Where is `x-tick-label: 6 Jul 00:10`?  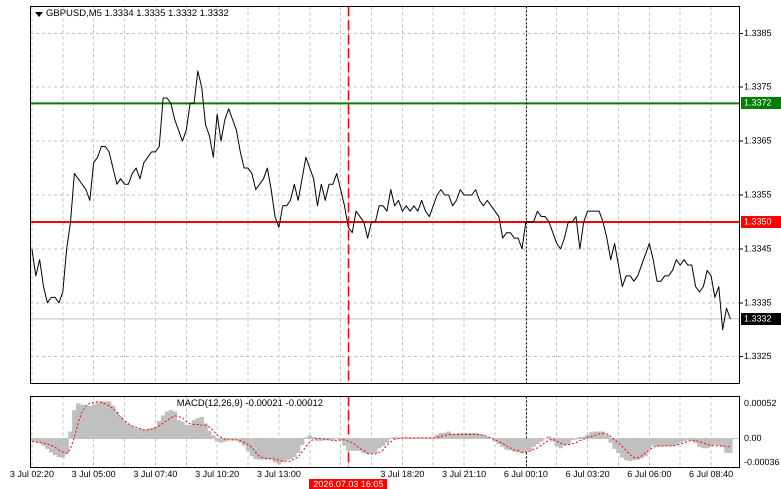
x-tick-label: 6 Jul 00:10 is located at coordinates (526, 473).